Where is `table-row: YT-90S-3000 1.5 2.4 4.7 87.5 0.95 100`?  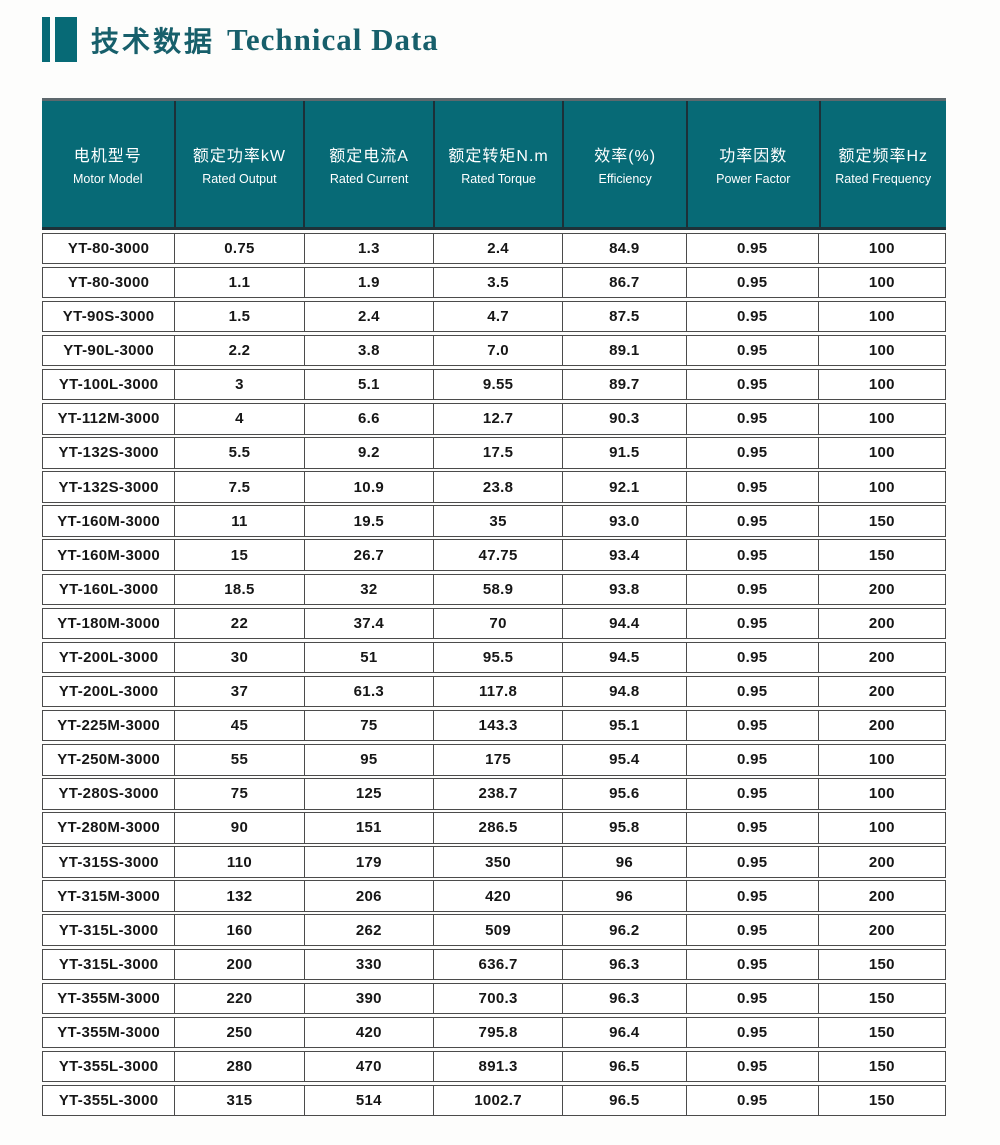 table-row: YT-90S-3000 1.5 2.4 4.7 87.5 0.95 100 is located at coordinates (494, 316).